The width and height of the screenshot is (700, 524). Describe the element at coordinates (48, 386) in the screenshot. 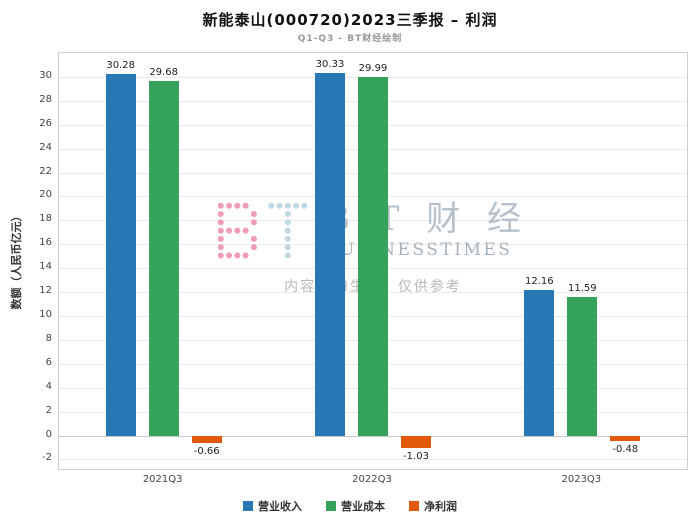

I see `y-tick-label: 4` at that location.